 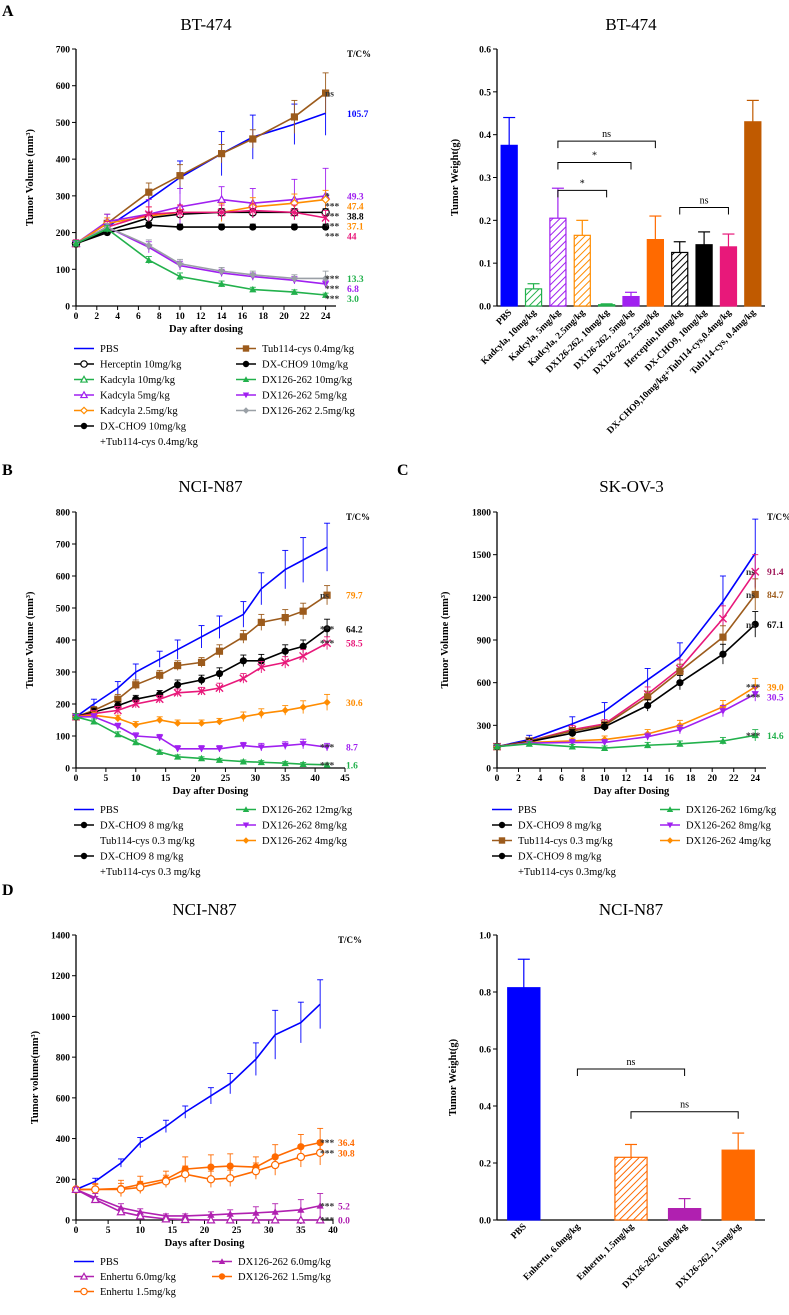 I want to click on legend-entry: +Tub114-cys 0.4mg/kg, so click(x=149, y=442).